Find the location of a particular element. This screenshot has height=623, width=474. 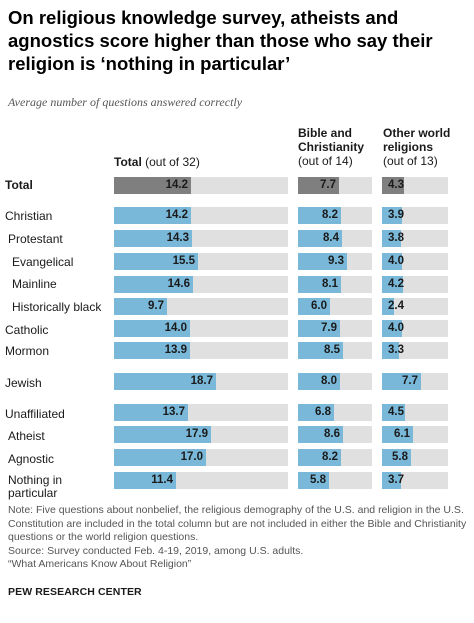

data-label-bible-historically-black: 6.0 is located at coordinates (319, 306).